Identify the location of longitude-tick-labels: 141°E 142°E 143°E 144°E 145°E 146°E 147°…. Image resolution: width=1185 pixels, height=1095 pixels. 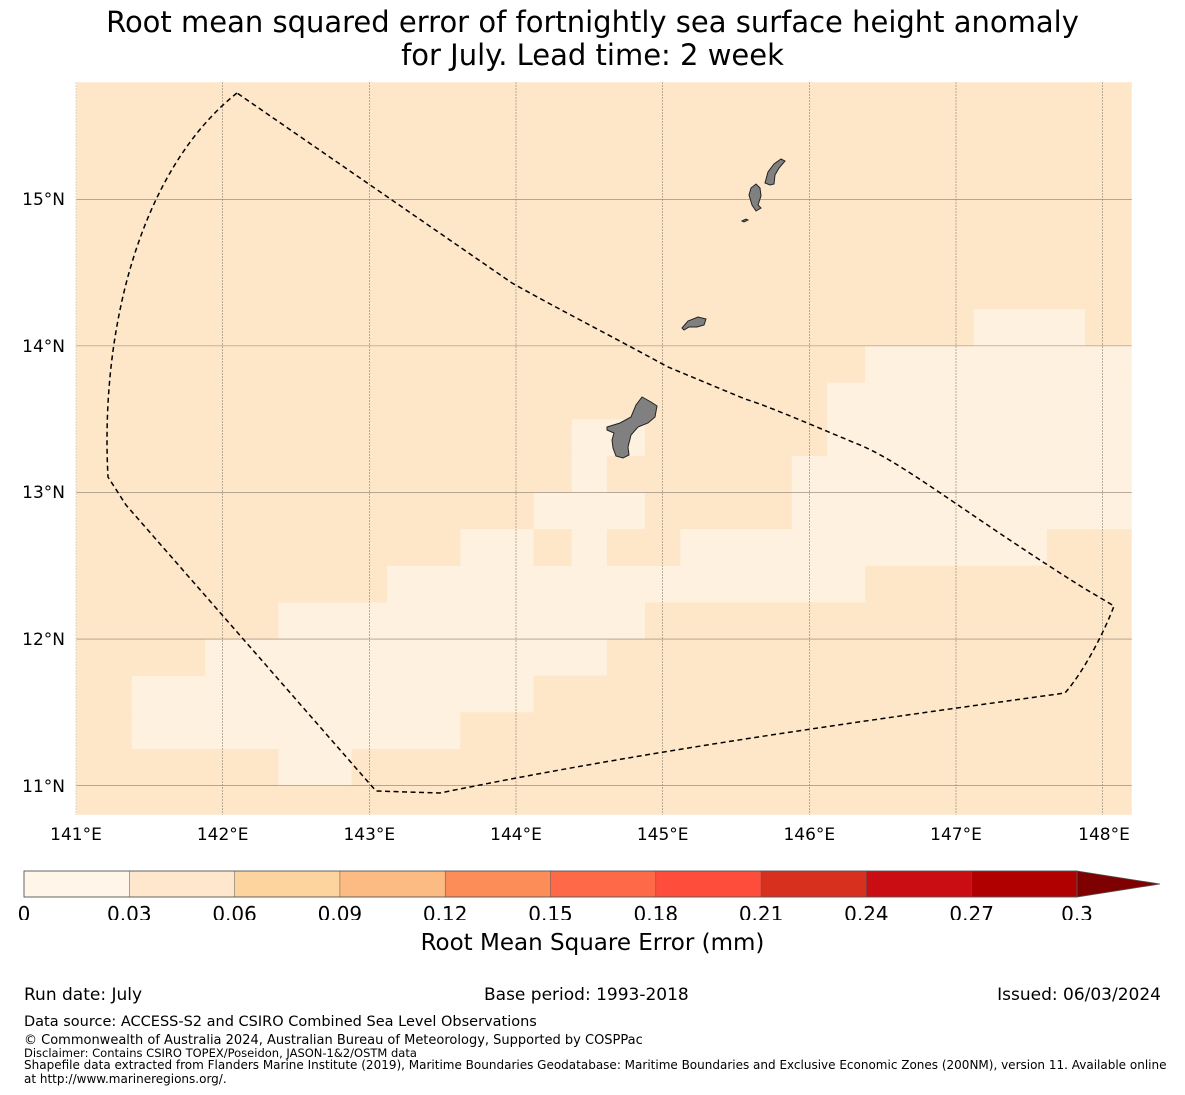
(590, 835).